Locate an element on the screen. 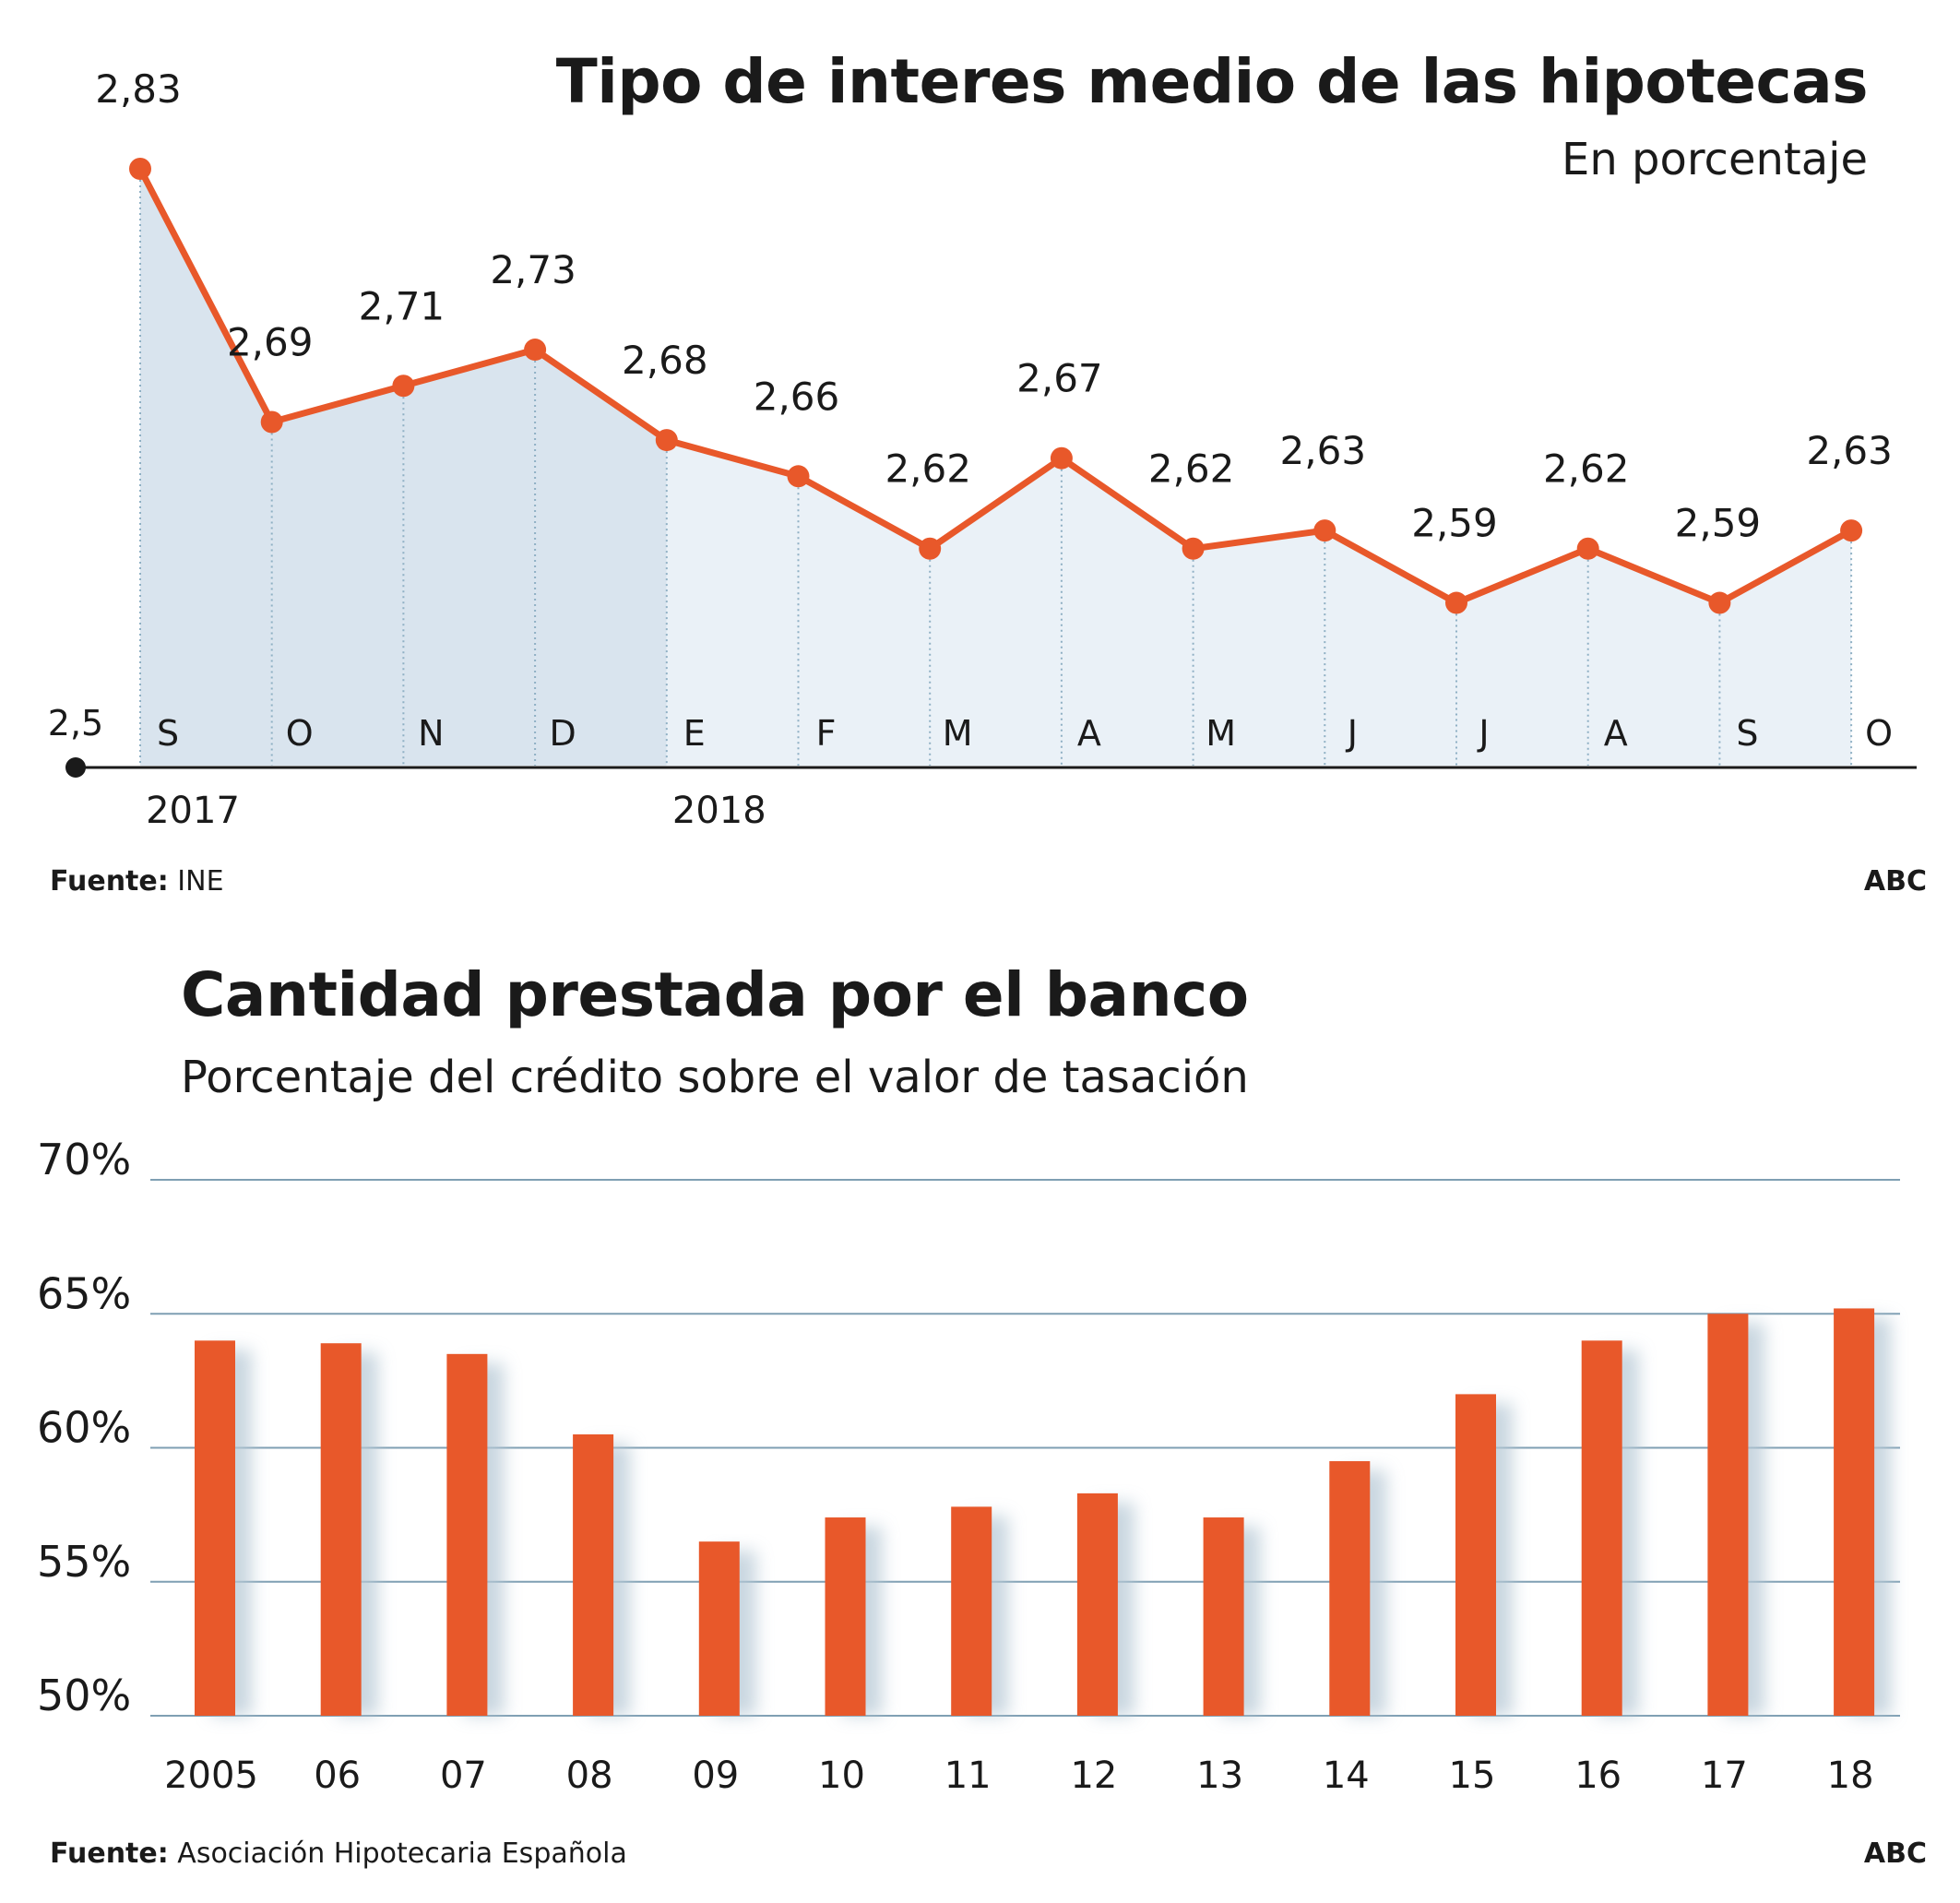  chart2-source-value: Asociación Hipotecaria Española is located at coordinates (402, 1854).